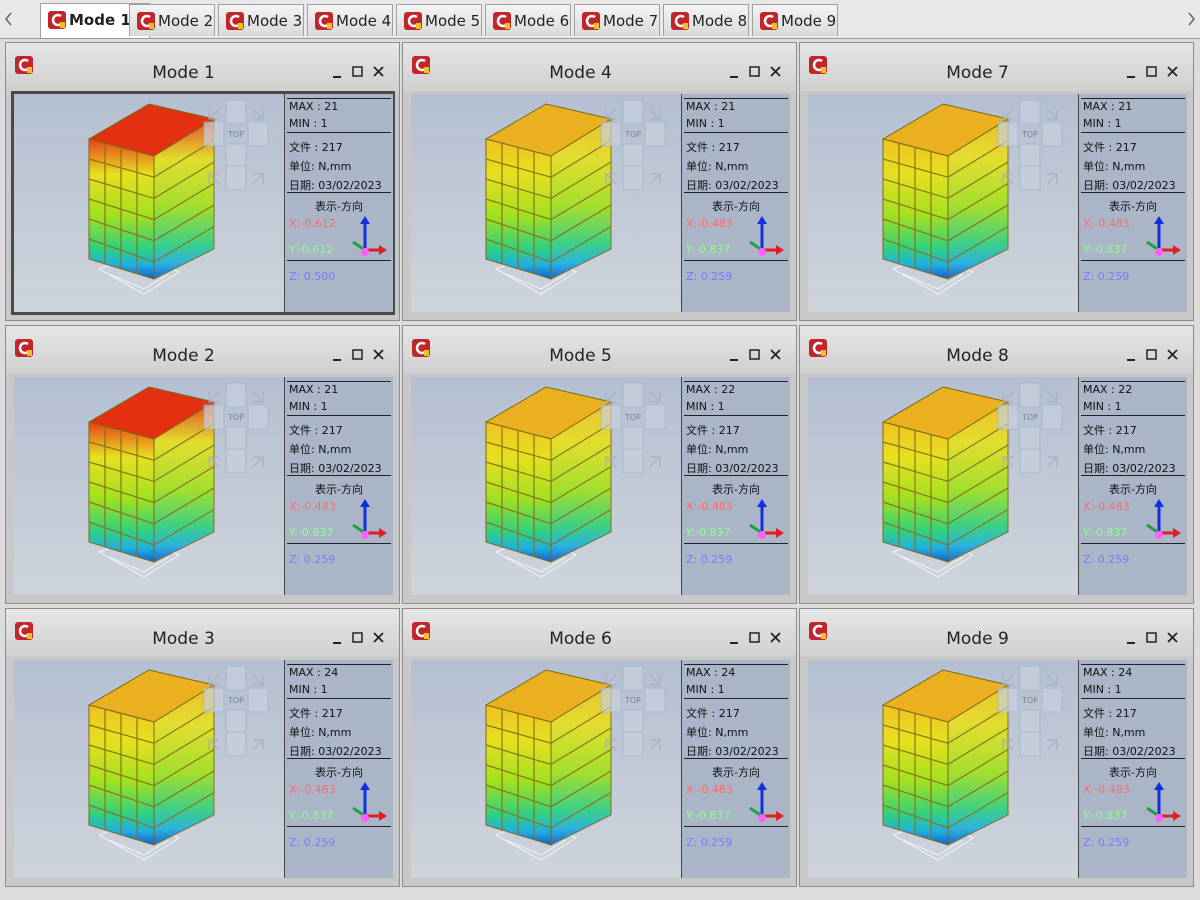  Describe the element at coordinates (350, 20) in the screenshot. I see `tab: Mode 4` at that location.